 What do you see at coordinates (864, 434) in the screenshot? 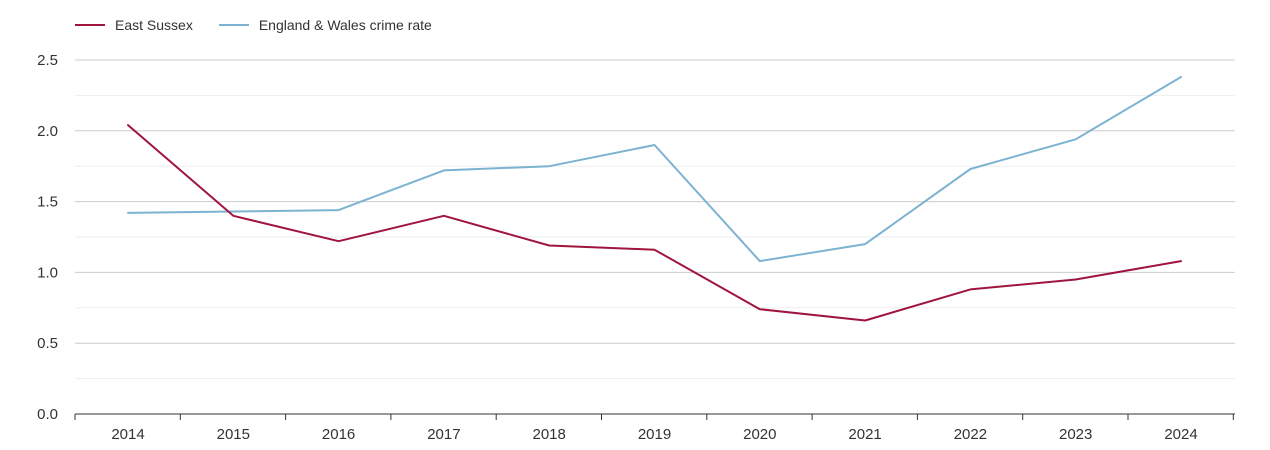
I see `x-tick-label: 2021` at bounding box center [864, 434].